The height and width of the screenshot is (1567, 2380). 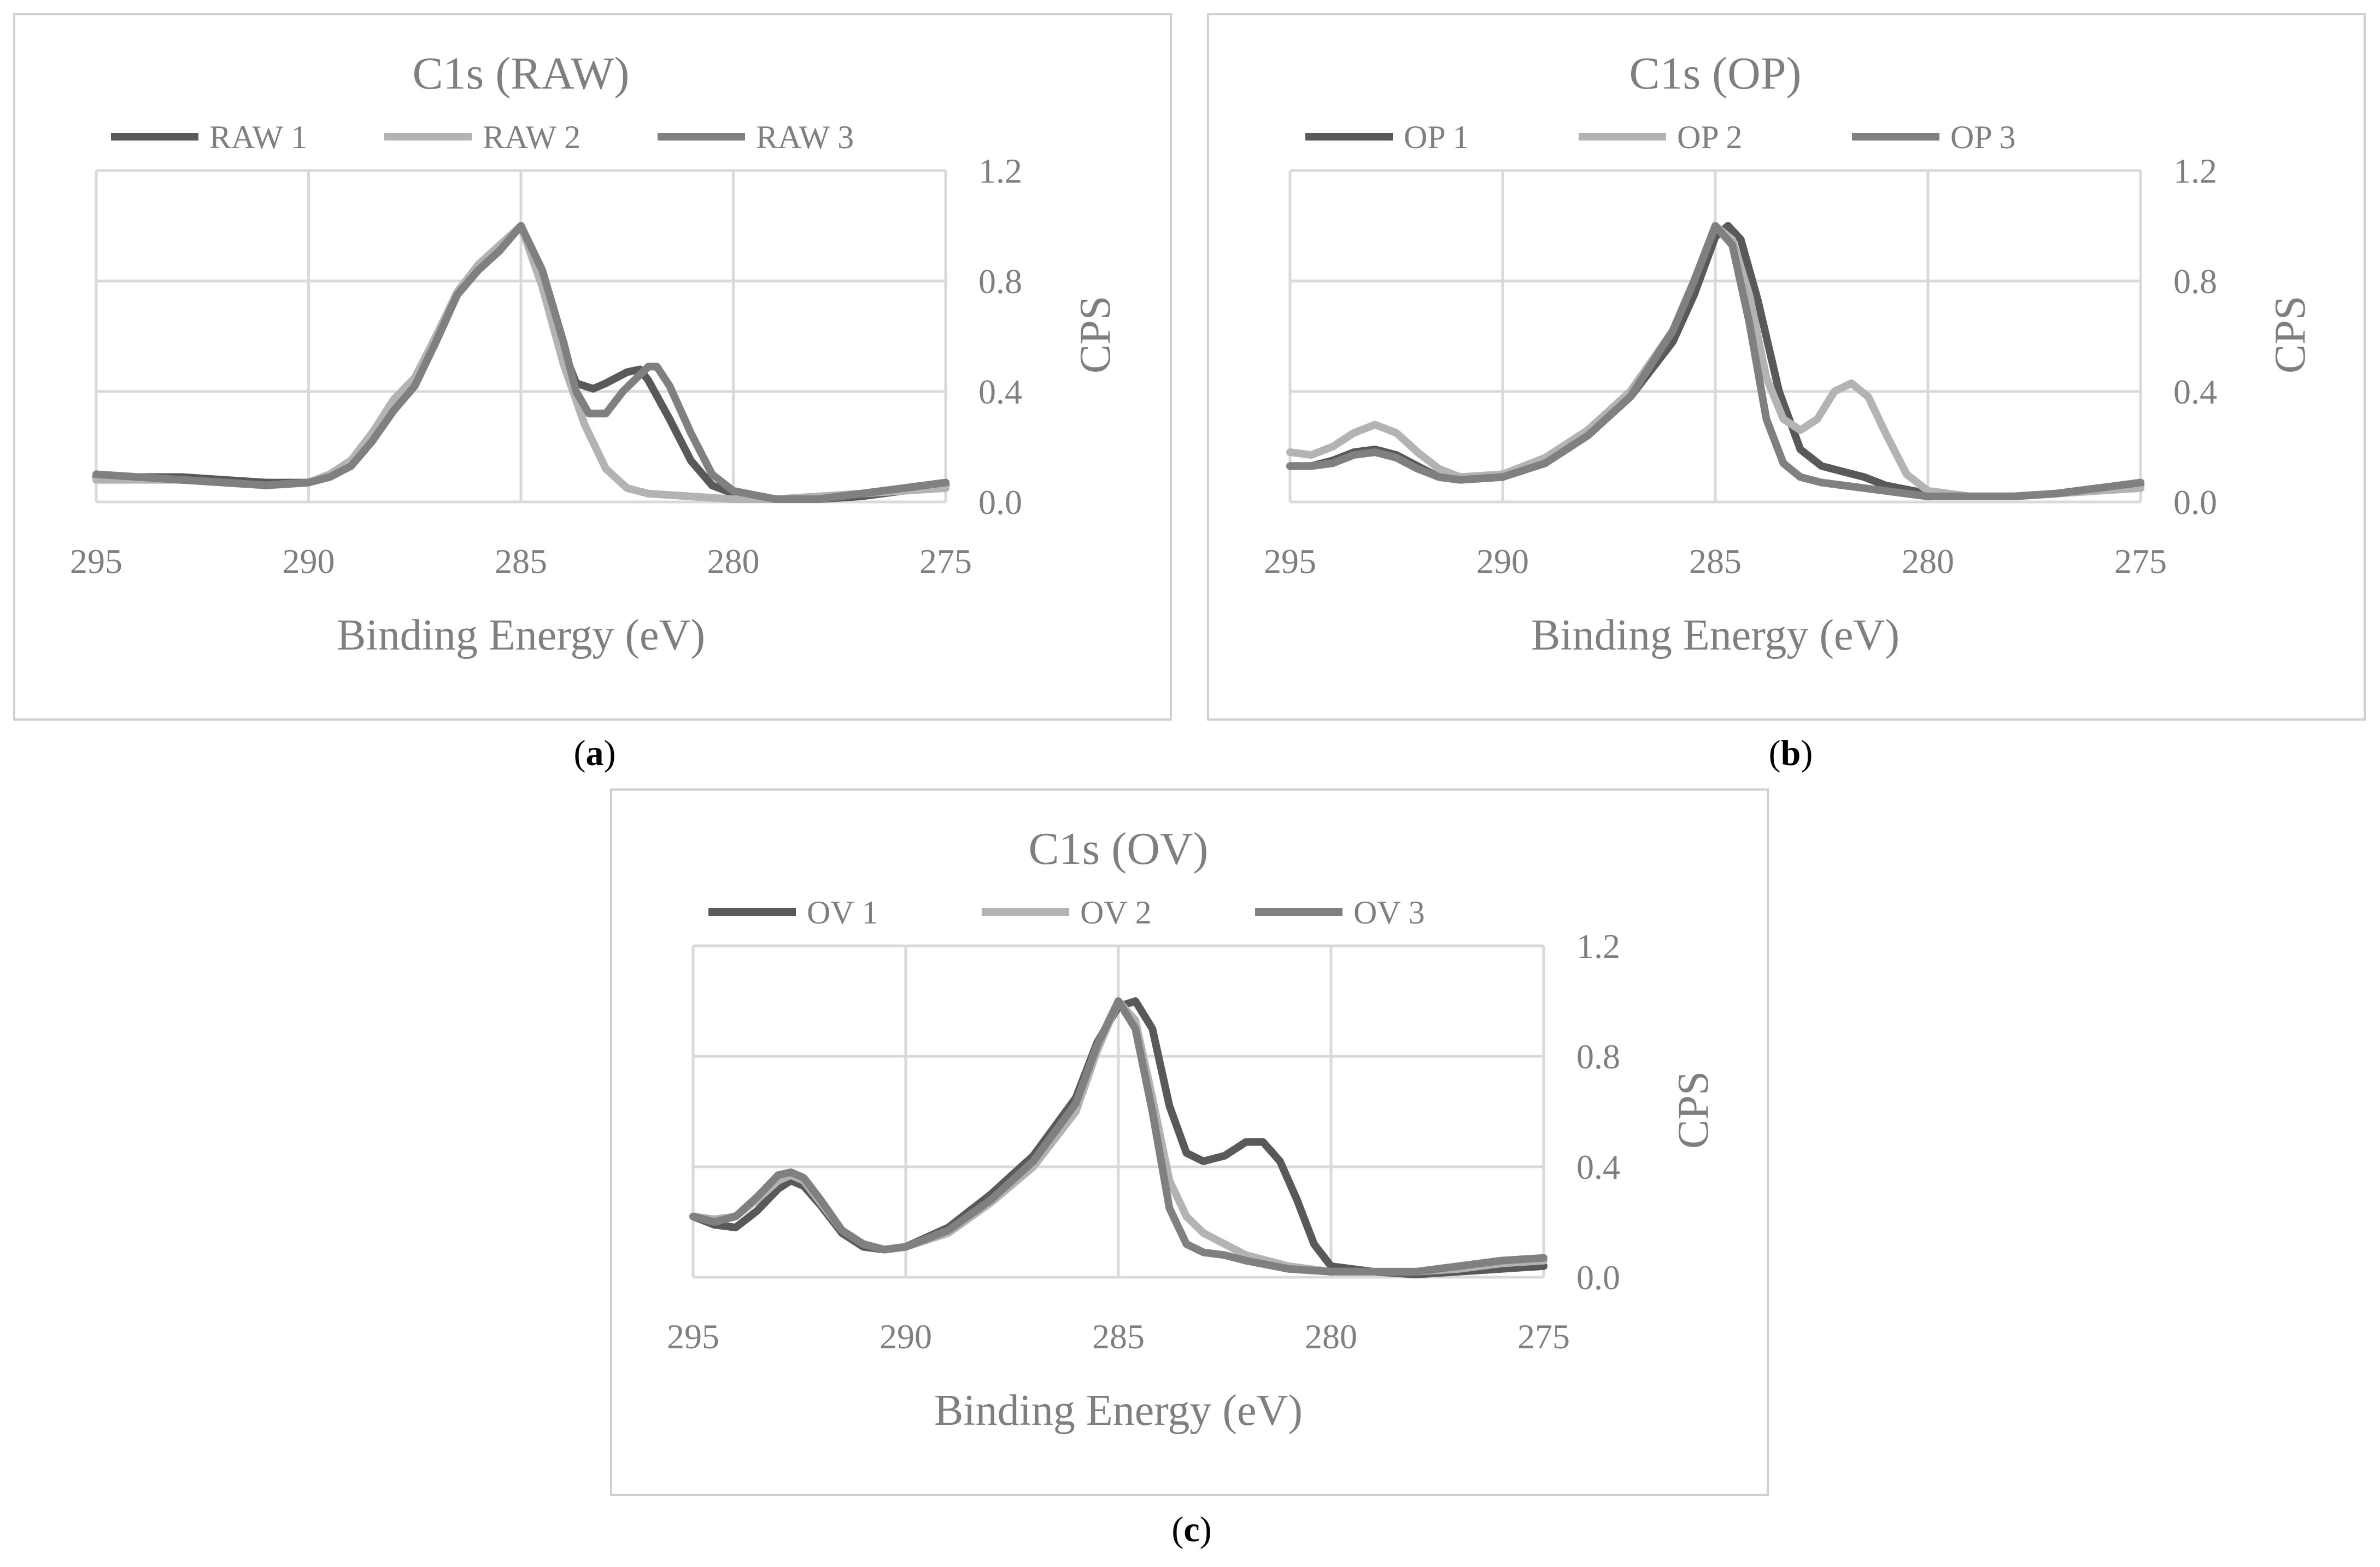 I want to click on chart-title: C1s (OV), so click(x=1119, y=848).